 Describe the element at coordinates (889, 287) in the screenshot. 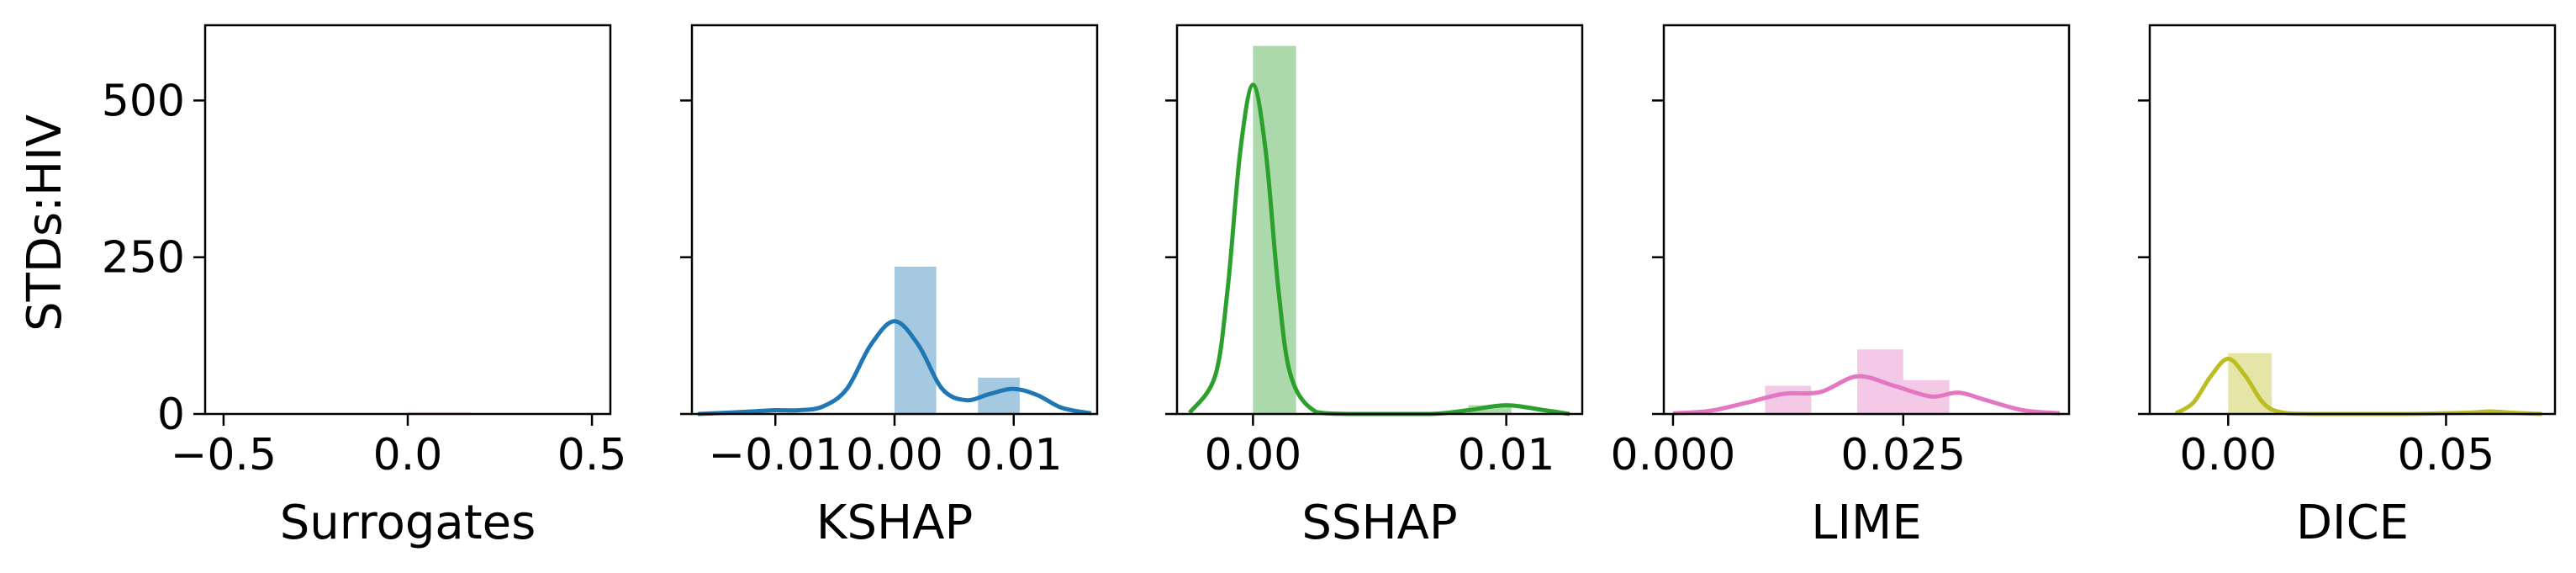

I see `panel-kshap: −0.01 0.00 0.01 KSHAP` at that location.